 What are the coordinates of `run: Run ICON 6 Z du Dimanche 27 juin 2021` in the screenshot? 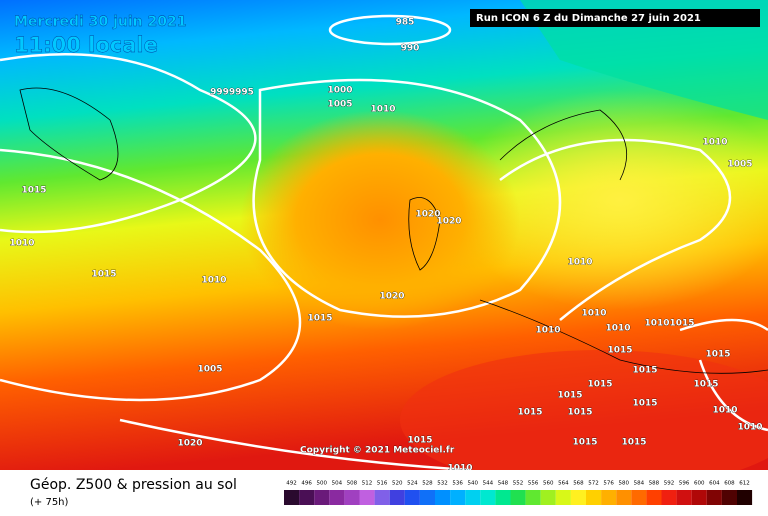 It's located at (588, 18).